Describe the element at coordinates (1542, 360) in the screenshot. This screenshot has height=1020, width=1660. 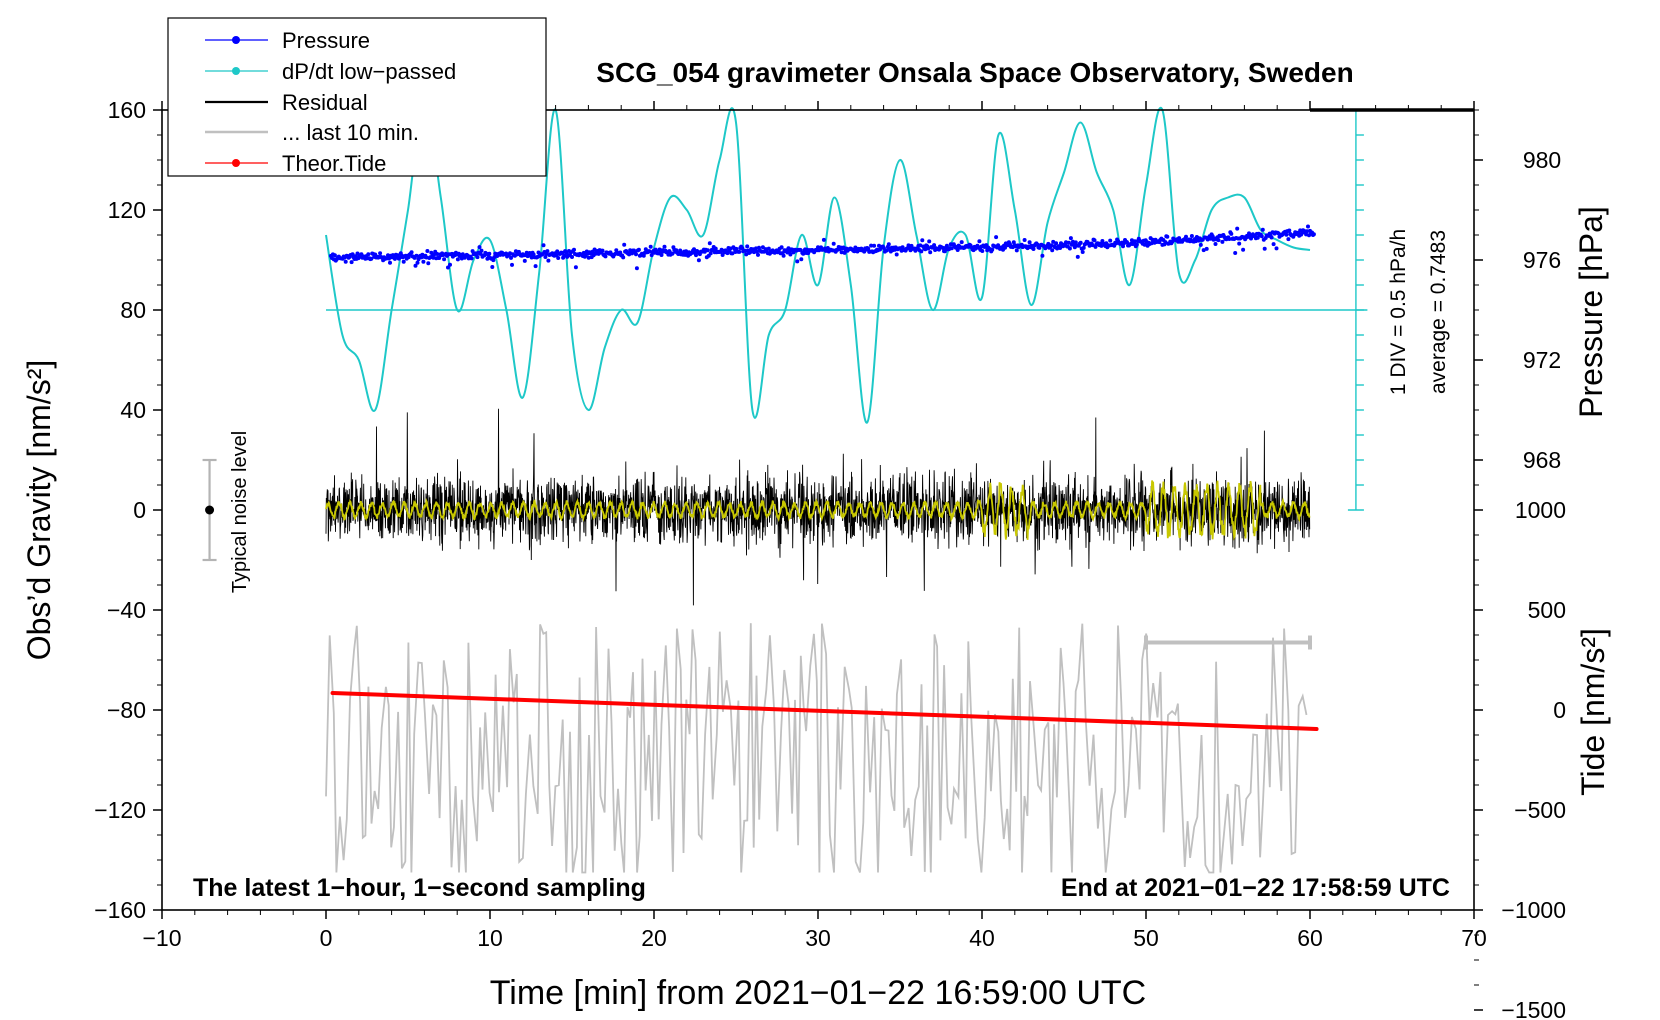
I see `pressure-tick-label: 972` at that location.